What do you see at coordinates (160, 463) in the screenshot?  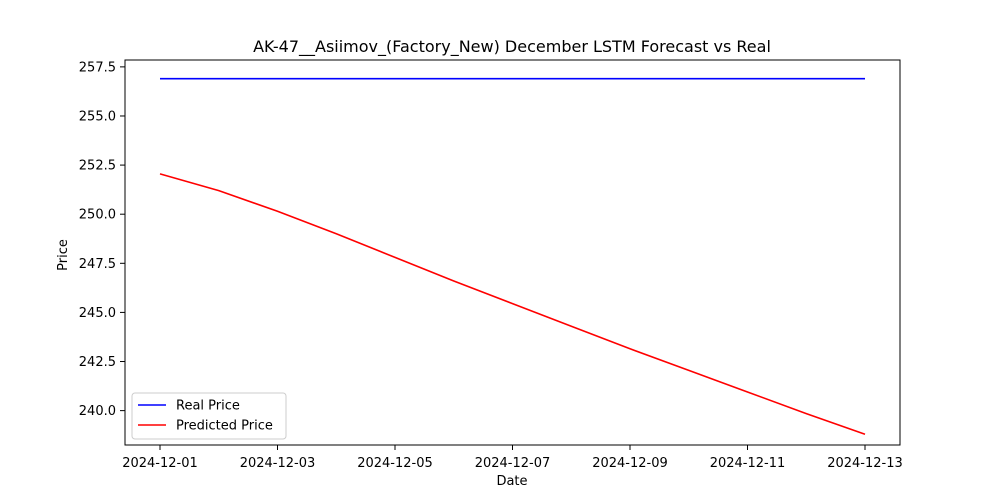 I see `x-tick-label: 2024-12-01` at bounding box center [160, 463].